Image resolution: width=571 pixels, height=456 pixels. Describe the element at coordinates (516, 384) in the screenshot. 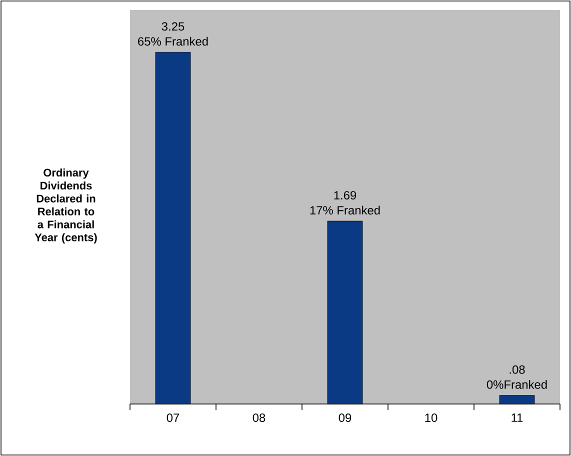

I see `annotation: 0%Franked` at that location.